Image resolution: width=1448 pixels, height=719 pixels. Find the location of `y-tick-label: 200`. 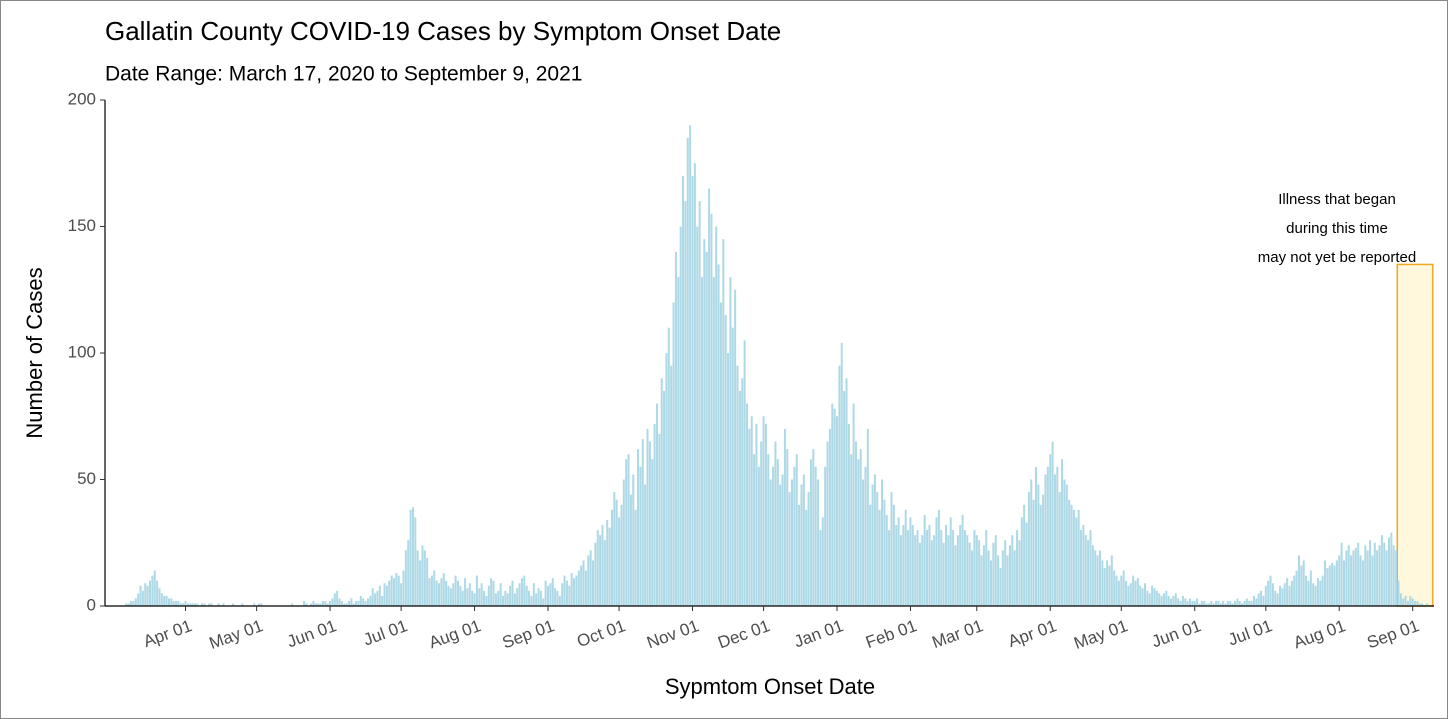

y-tick-label: 200 is located at coordinates (82, 98).